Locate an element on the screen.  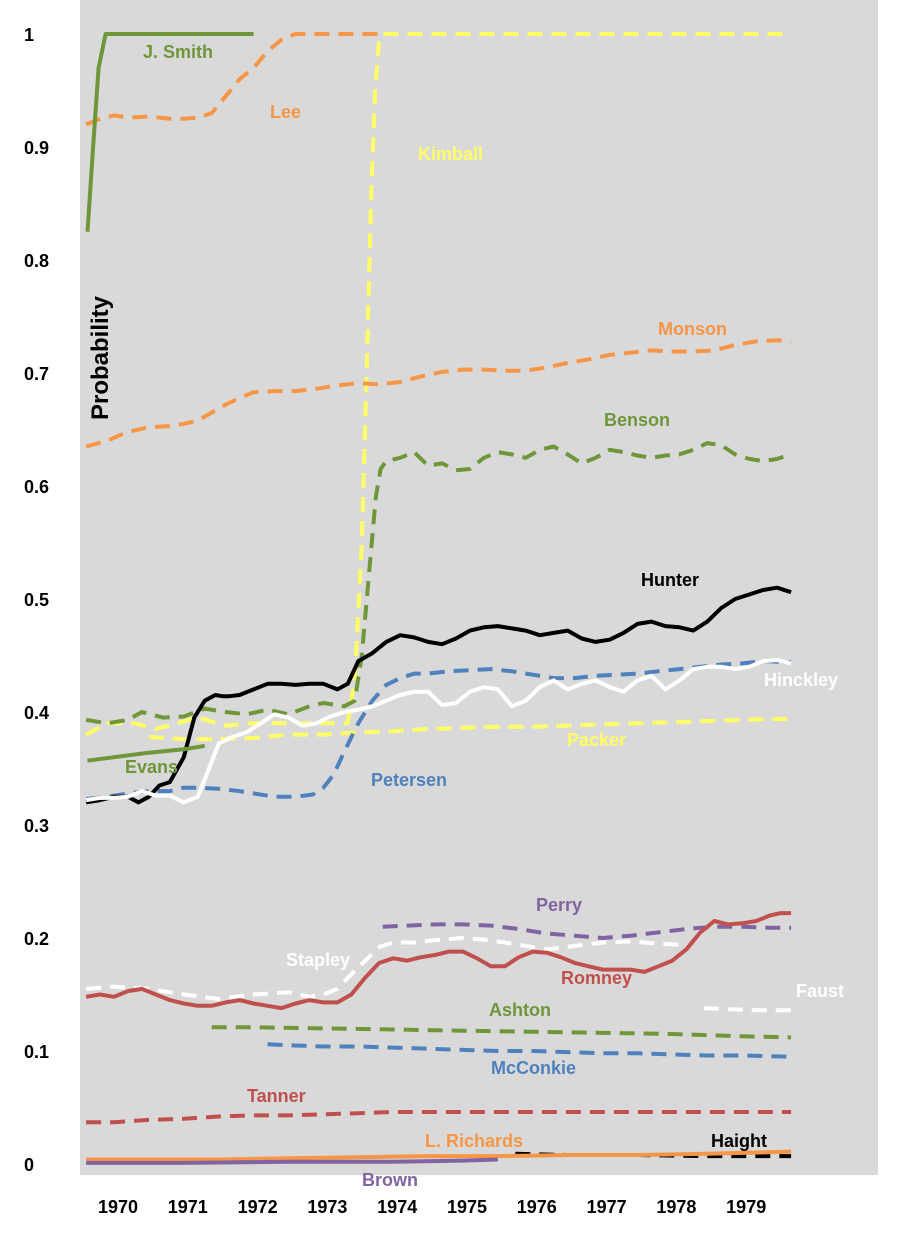
y-tick-label: 1 is located at coordinates (29, 35).